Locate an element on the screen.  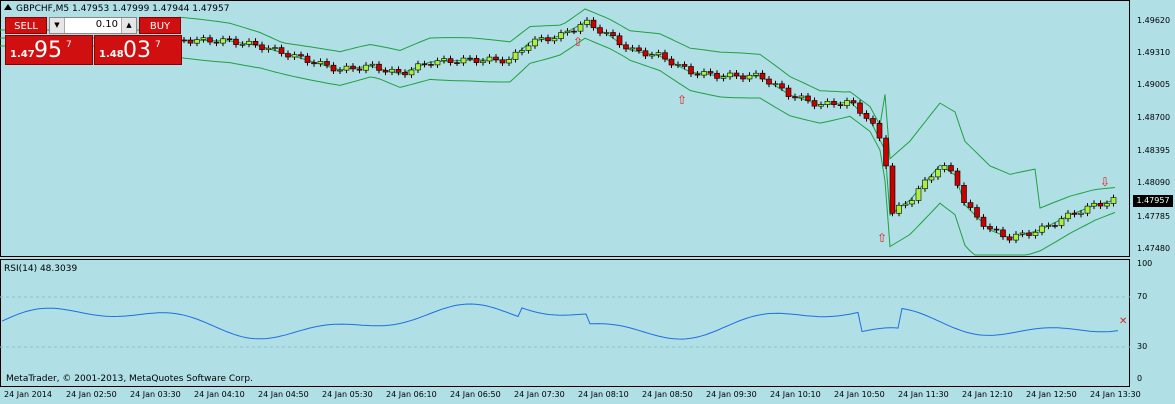
sell-button: SELL is located at coordinates (26, 25).